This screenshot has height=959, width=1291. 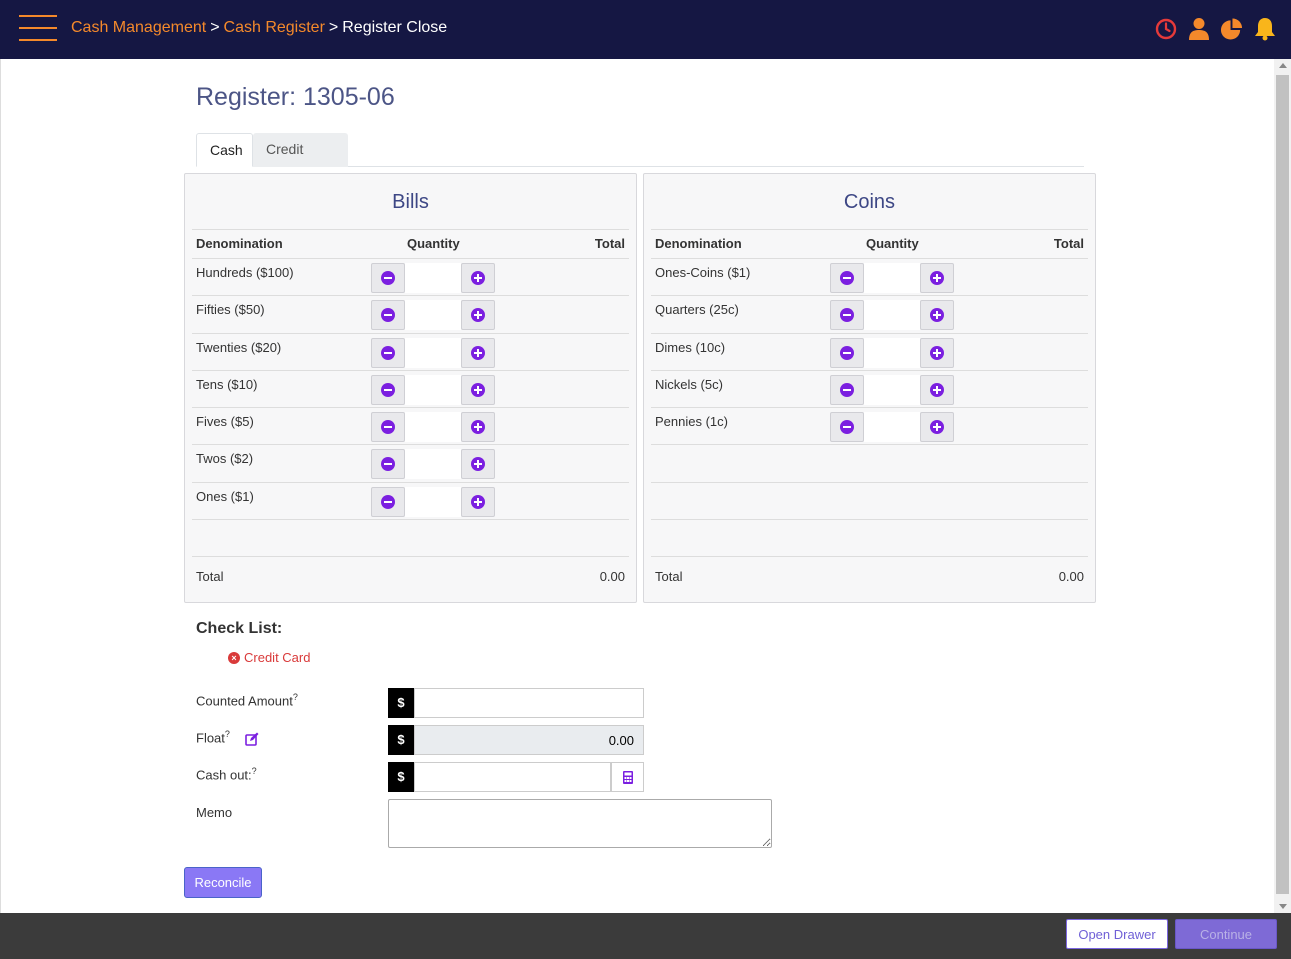 What do you see at coordinates (529, 703) in the screenshot?
I see `counted-amount-input` at bounding box center [529, 703].